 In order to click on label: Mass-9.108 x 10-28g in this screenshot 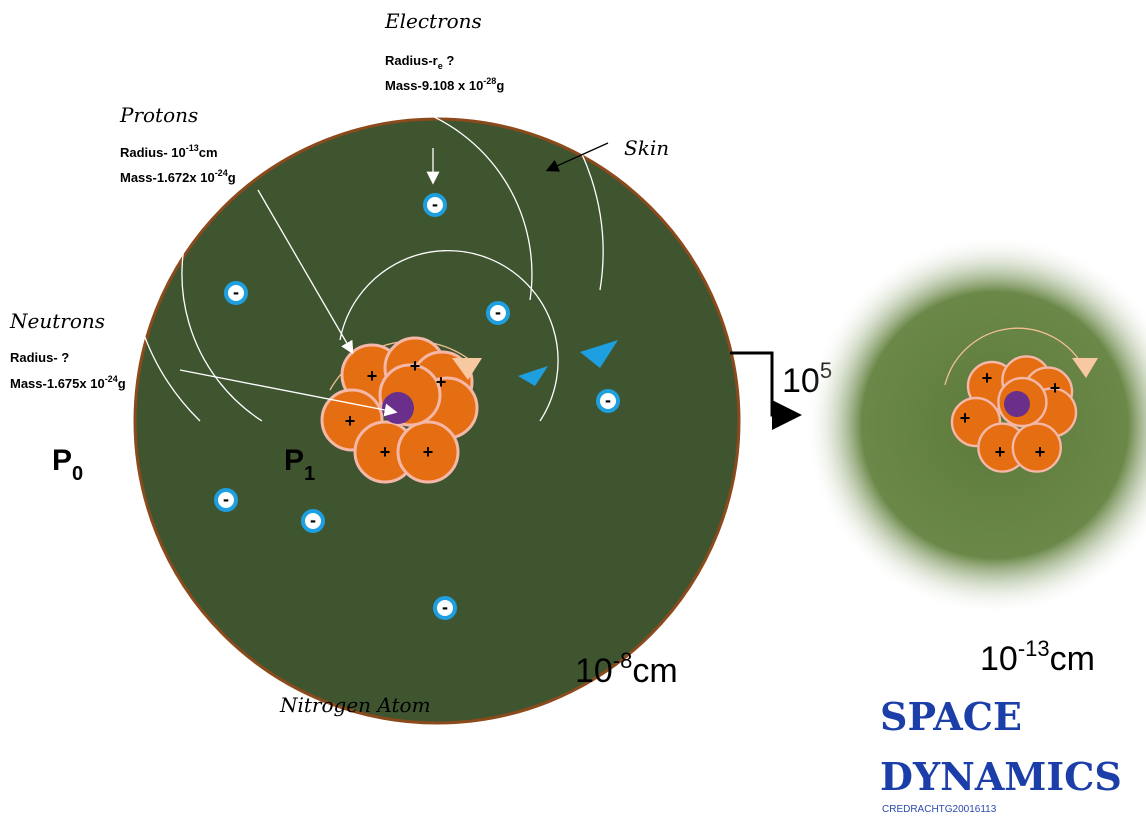, I will do `click(444, 84)`.